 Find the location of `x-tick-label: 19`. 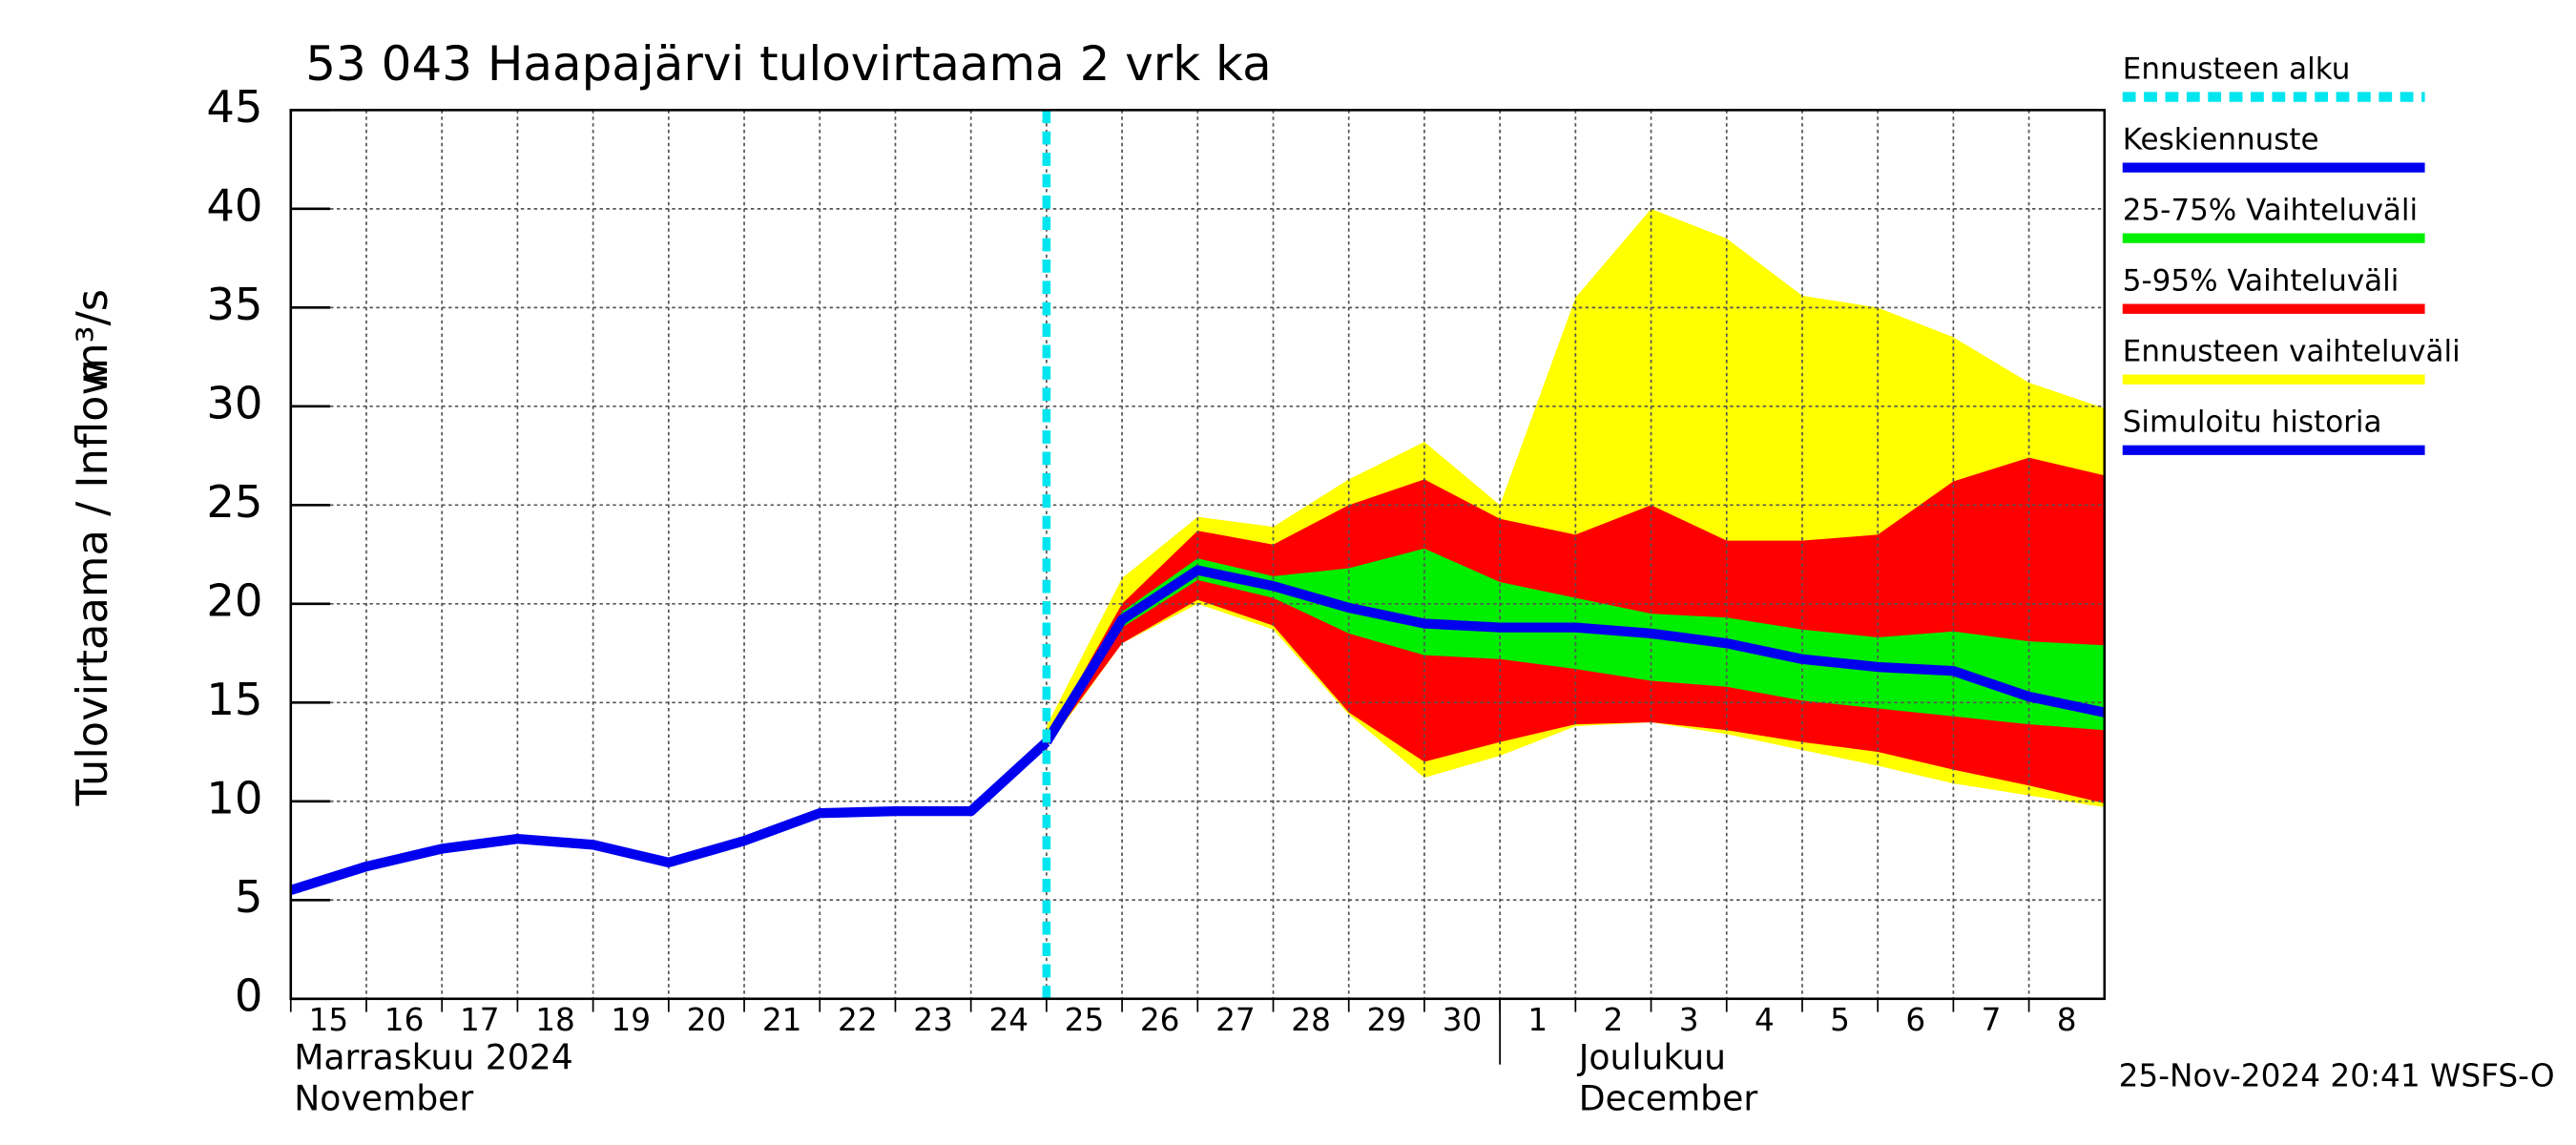

x-tick-label: 19 is located at coordinates (631, 1020).